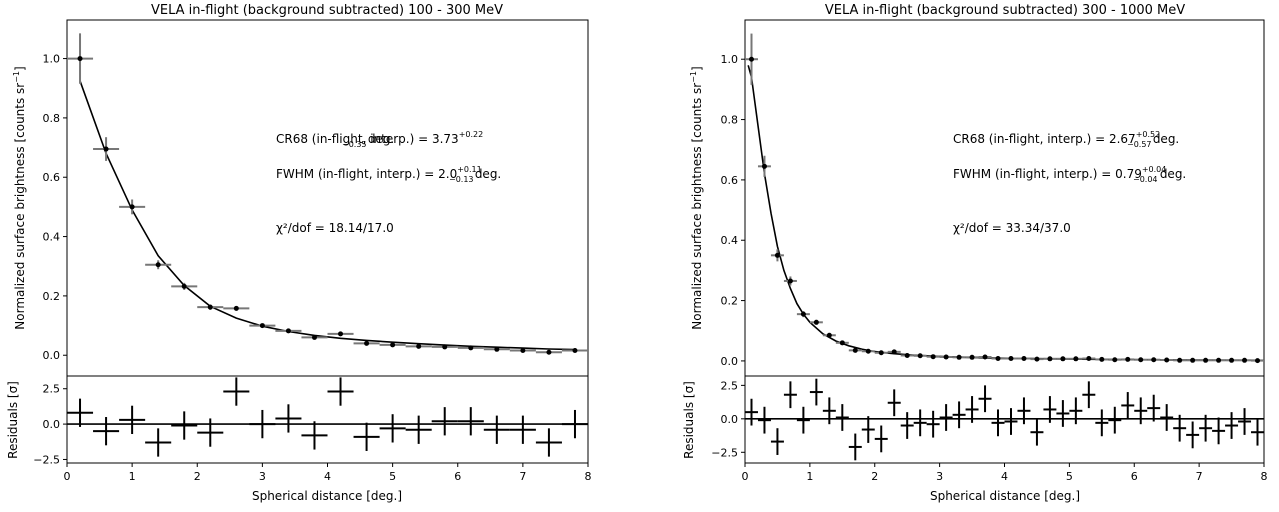  Describe the element at coordinates (1012, 228) in the screenshot. I see `chi-annotation: χ²/dof = 33.34/37.0` at that location.